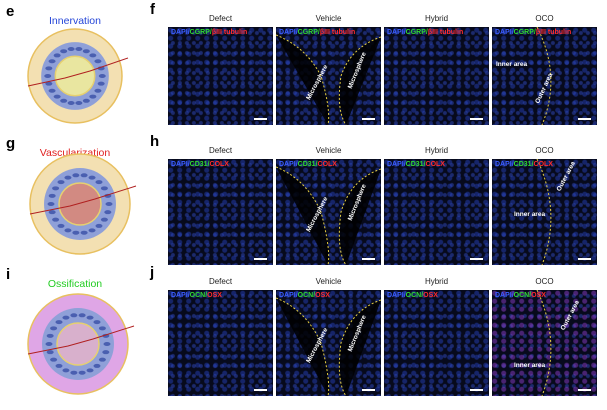  Describe the element at coordinates (11, 143) in the screenshot. I see `panel-letter: g` at that location.